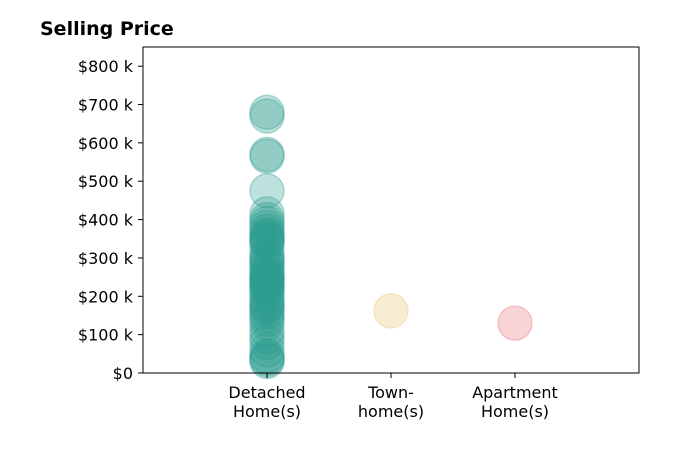 The image size is (679, 462). I want to click on x-tick-label: Town-, so click(390, 392).